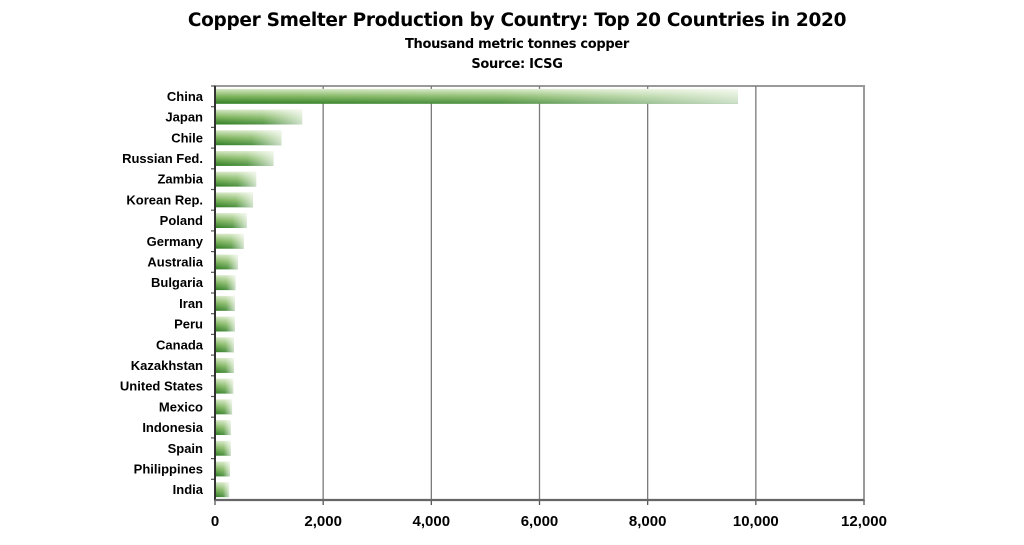 This screenshot has height=545, width=1024. What do you see at coordinates (164, 199) in the screenshot?
I see `category-label: Korean Rep.` at bounding box center [164, 199].